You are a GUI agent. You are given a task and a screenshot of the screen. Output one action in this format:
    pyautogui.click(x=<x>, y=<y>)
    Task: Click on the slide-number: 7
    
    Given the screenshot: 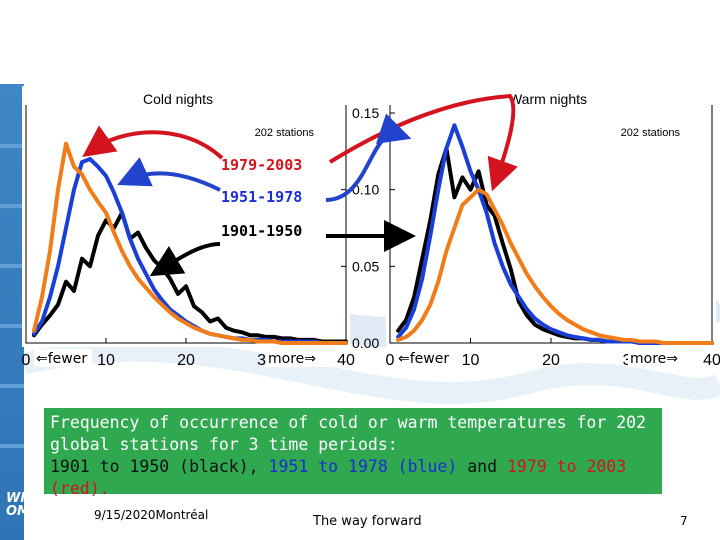 What is the action you would take?
    pyautogui.click(x=684, y=521)
    